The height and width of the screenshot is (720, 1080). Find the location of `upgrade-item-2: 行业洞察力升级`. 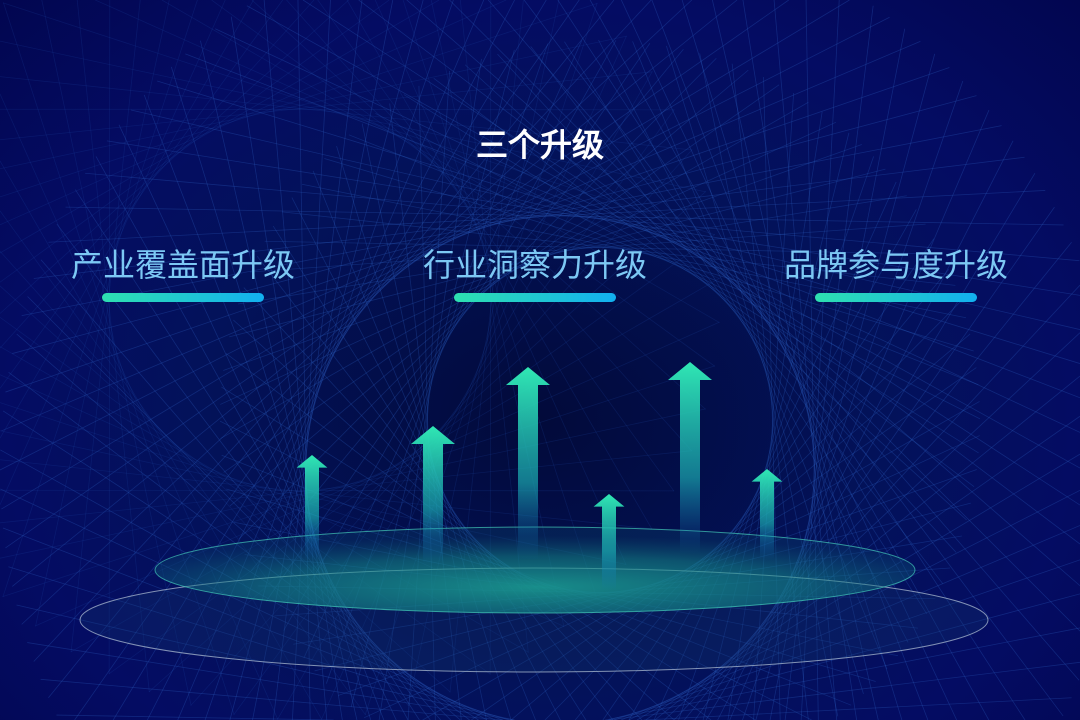

upgrade-item-2: 行业洞察力升级 is located at coordinates (535, 272).